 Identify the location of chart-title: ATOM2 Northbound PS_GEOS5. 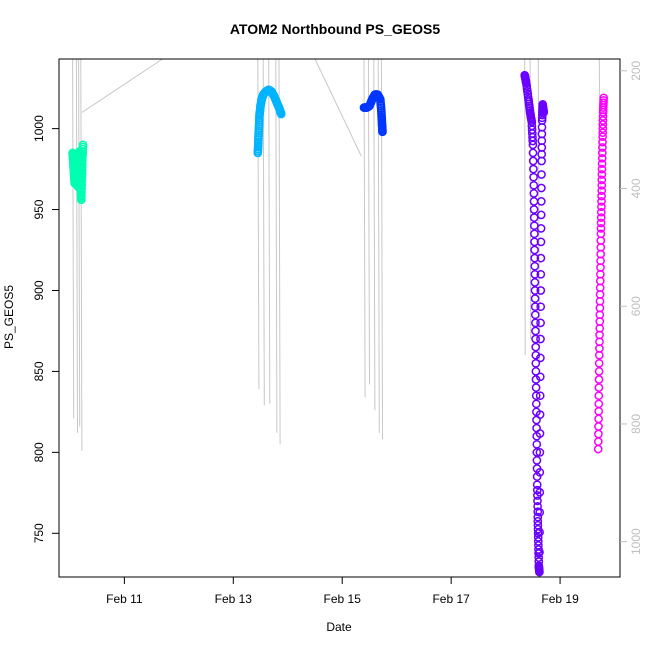
(335, 29).